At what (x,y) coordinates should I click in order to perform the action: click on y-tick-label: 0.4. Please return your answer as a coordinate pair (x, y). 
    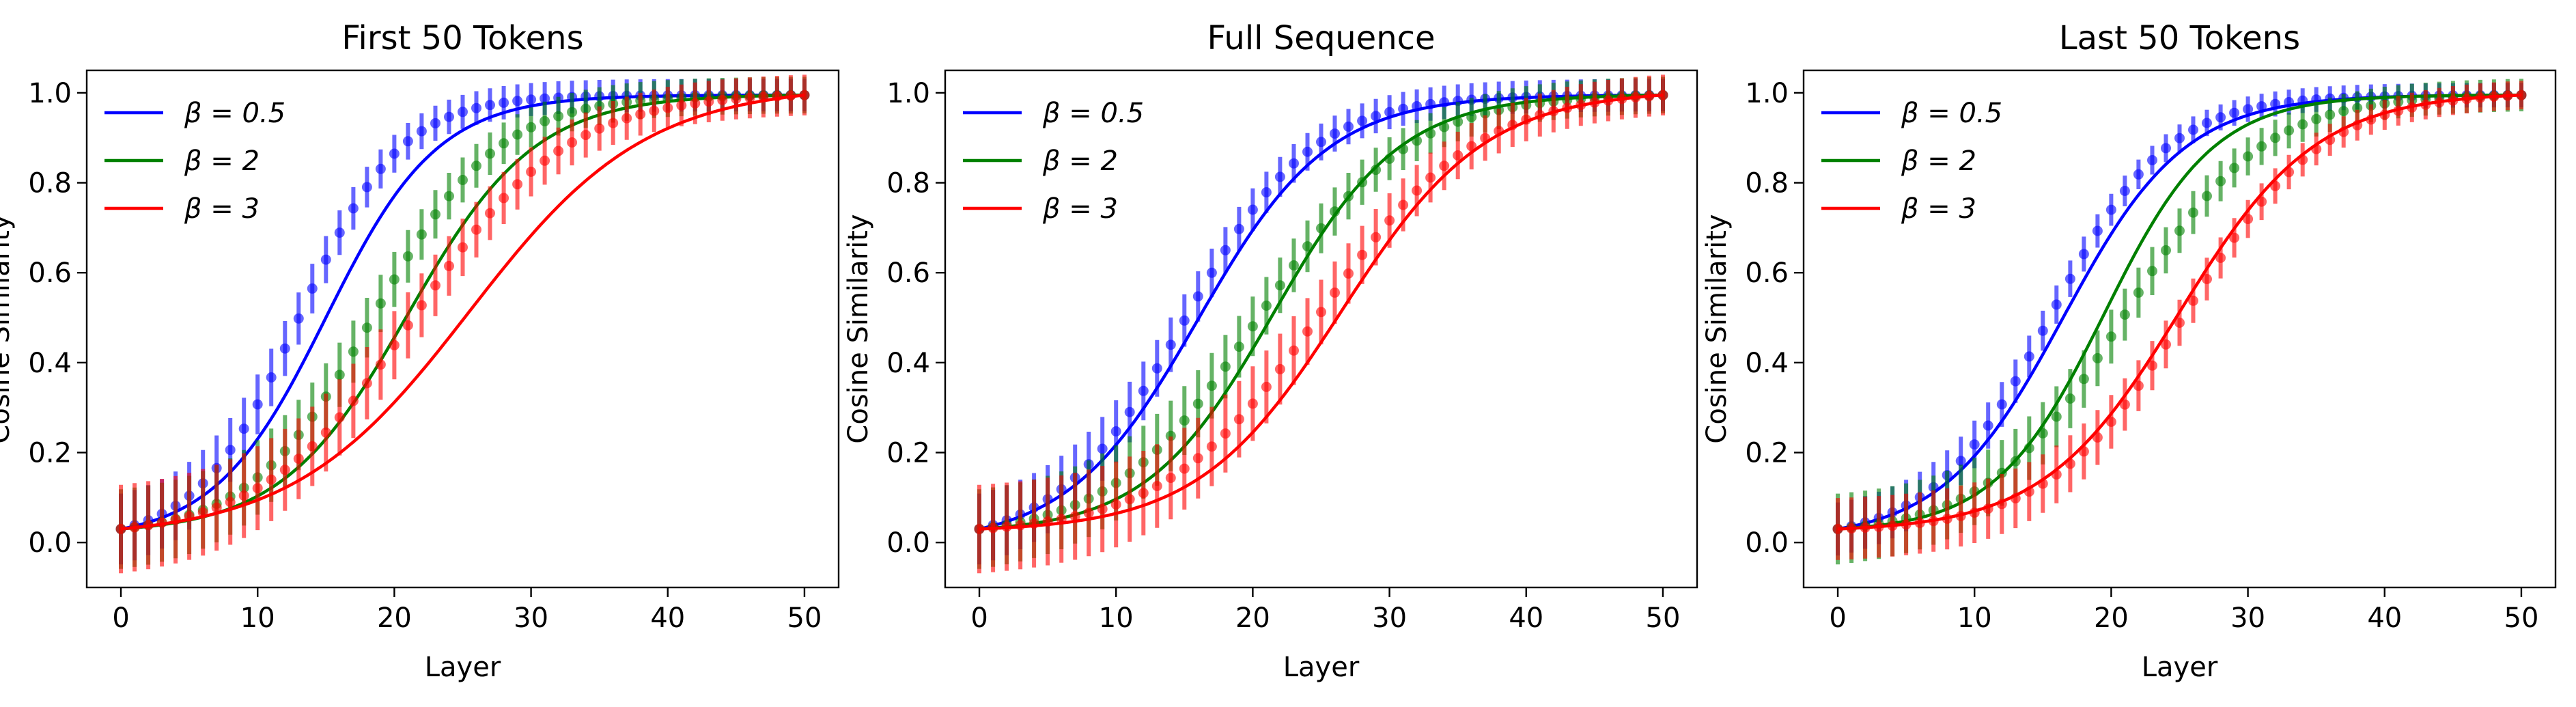
    Looking at the image, I should click on (908, 363).